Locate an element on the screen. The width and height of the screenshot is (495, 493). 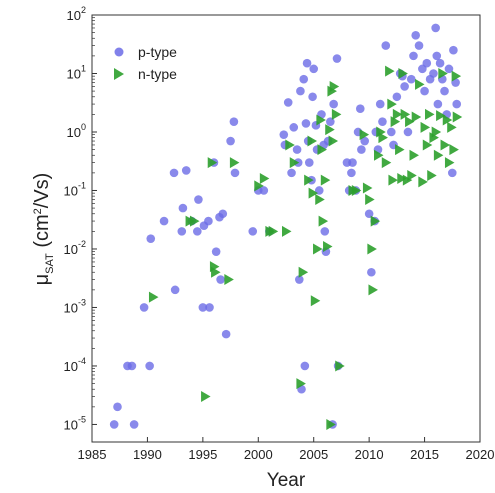
x-tick-label: 2010 is located at coordinates (369, 454).